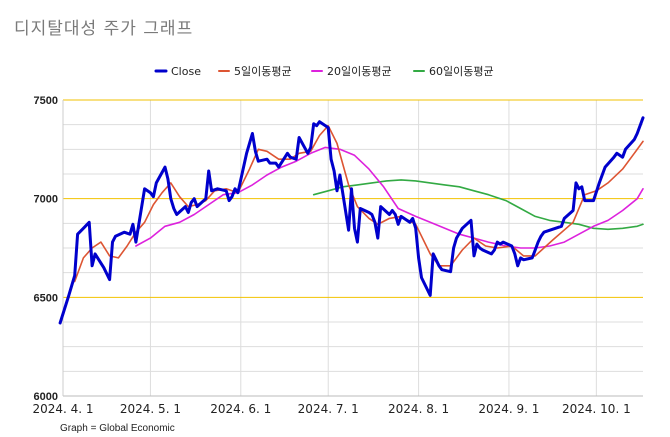 This screenshot has height=437, width=670. Describe the element at coordinates (46, 397) in the screenshot. I see `y-tick-label: 6000` at that location.